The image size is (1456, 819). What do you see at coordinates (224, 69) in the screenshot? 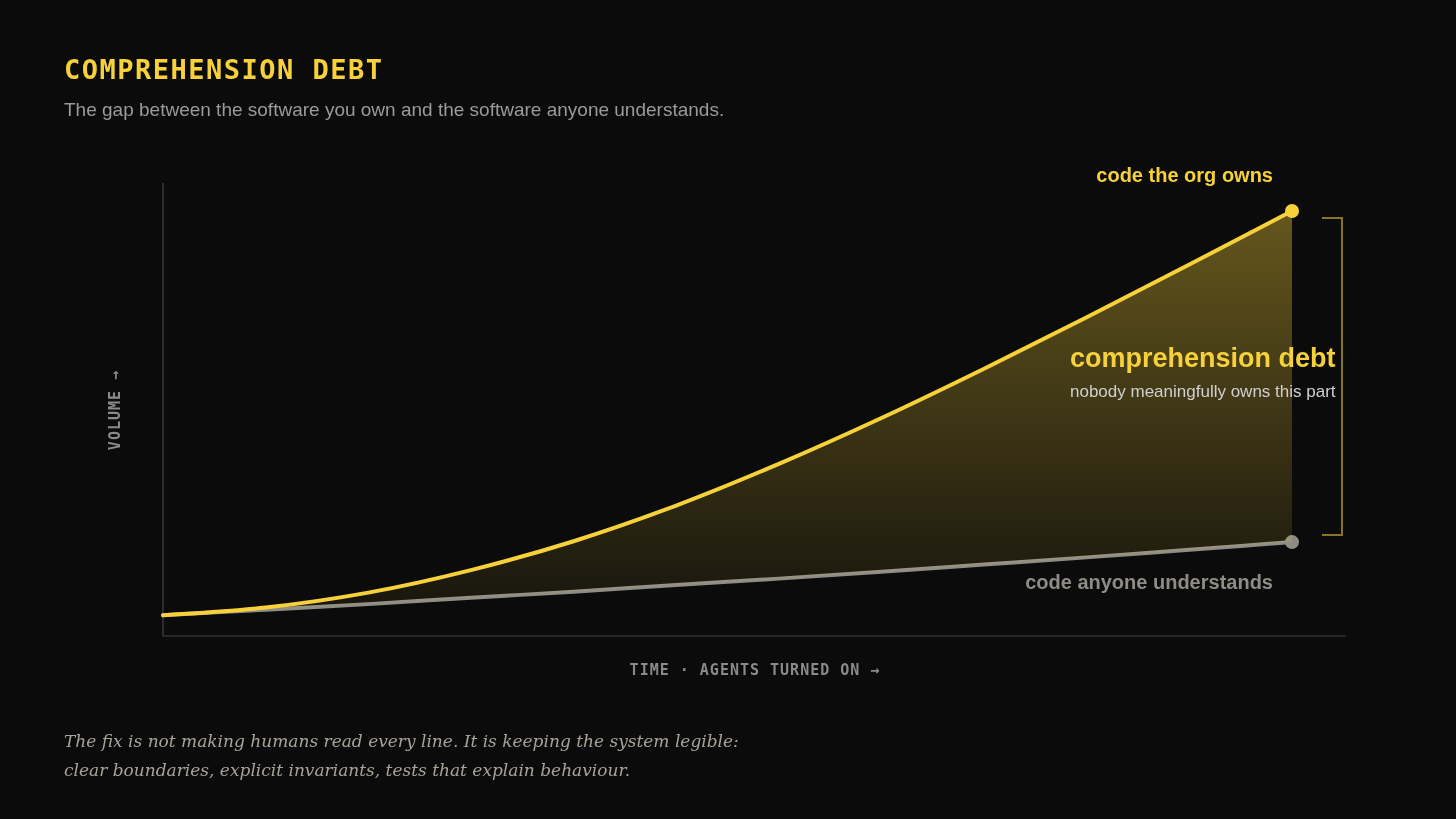
I see `chart-title: COMPREHENSION DEBT` at bounding box center [224, 69].